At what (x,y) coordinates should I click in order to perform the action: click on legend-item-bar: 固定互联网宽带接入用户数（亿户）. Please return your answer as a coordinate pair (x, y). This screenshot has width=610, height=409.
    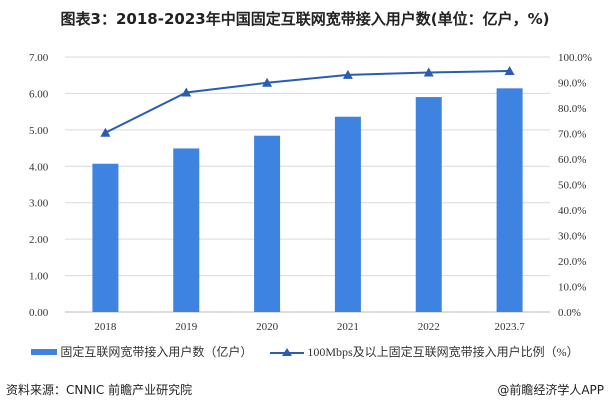
    Looking at the image, I should click on (141, 351).